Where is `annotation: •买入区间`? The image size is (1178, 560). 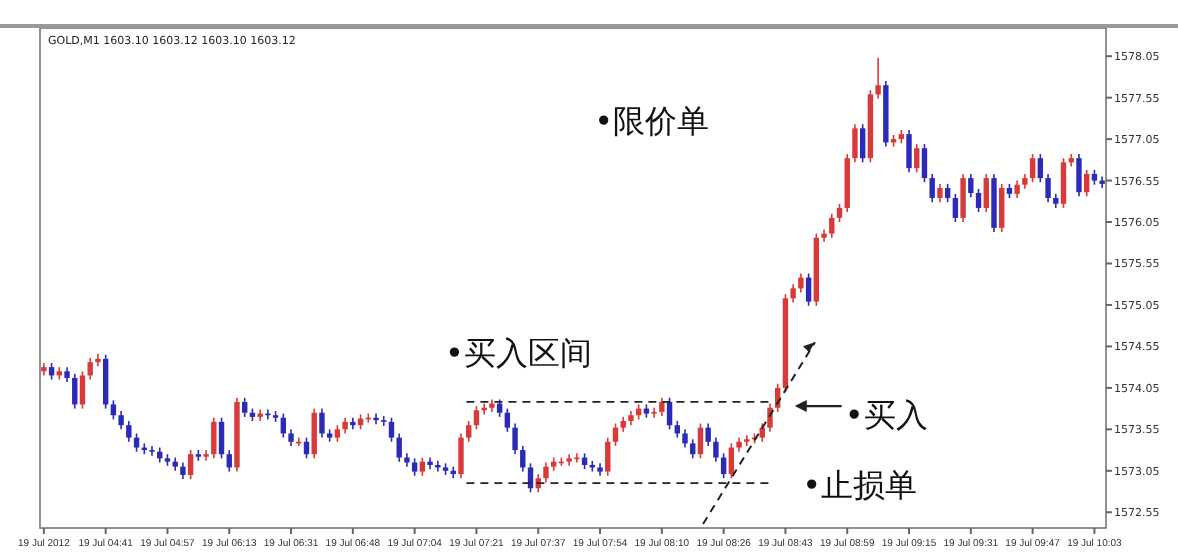 annotation: •买入区间 is located at coordinates (518, 353).